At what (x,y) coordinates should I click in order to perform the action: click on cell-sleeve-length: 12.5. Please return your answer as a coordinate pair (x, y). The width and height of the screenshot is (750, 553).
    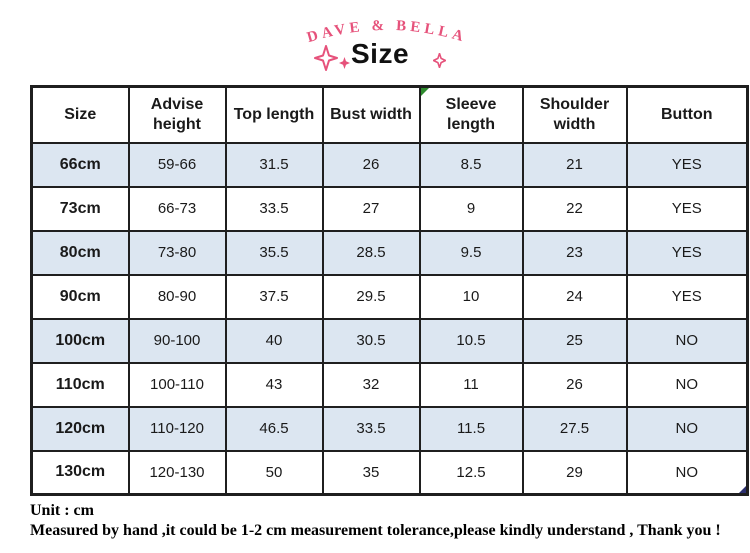
    Looking at the image, I should click on (471, 472).